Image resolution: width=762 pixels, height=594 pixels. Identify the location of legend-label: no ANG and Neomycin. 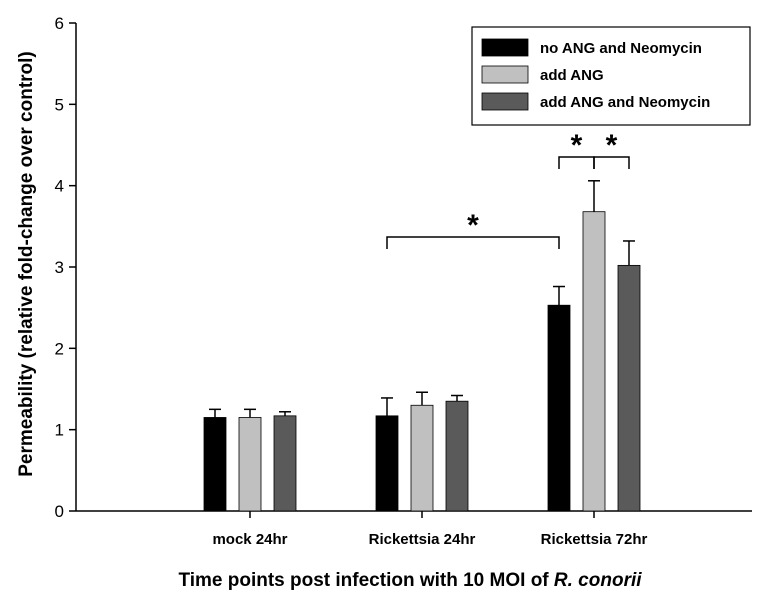
(621, 48).